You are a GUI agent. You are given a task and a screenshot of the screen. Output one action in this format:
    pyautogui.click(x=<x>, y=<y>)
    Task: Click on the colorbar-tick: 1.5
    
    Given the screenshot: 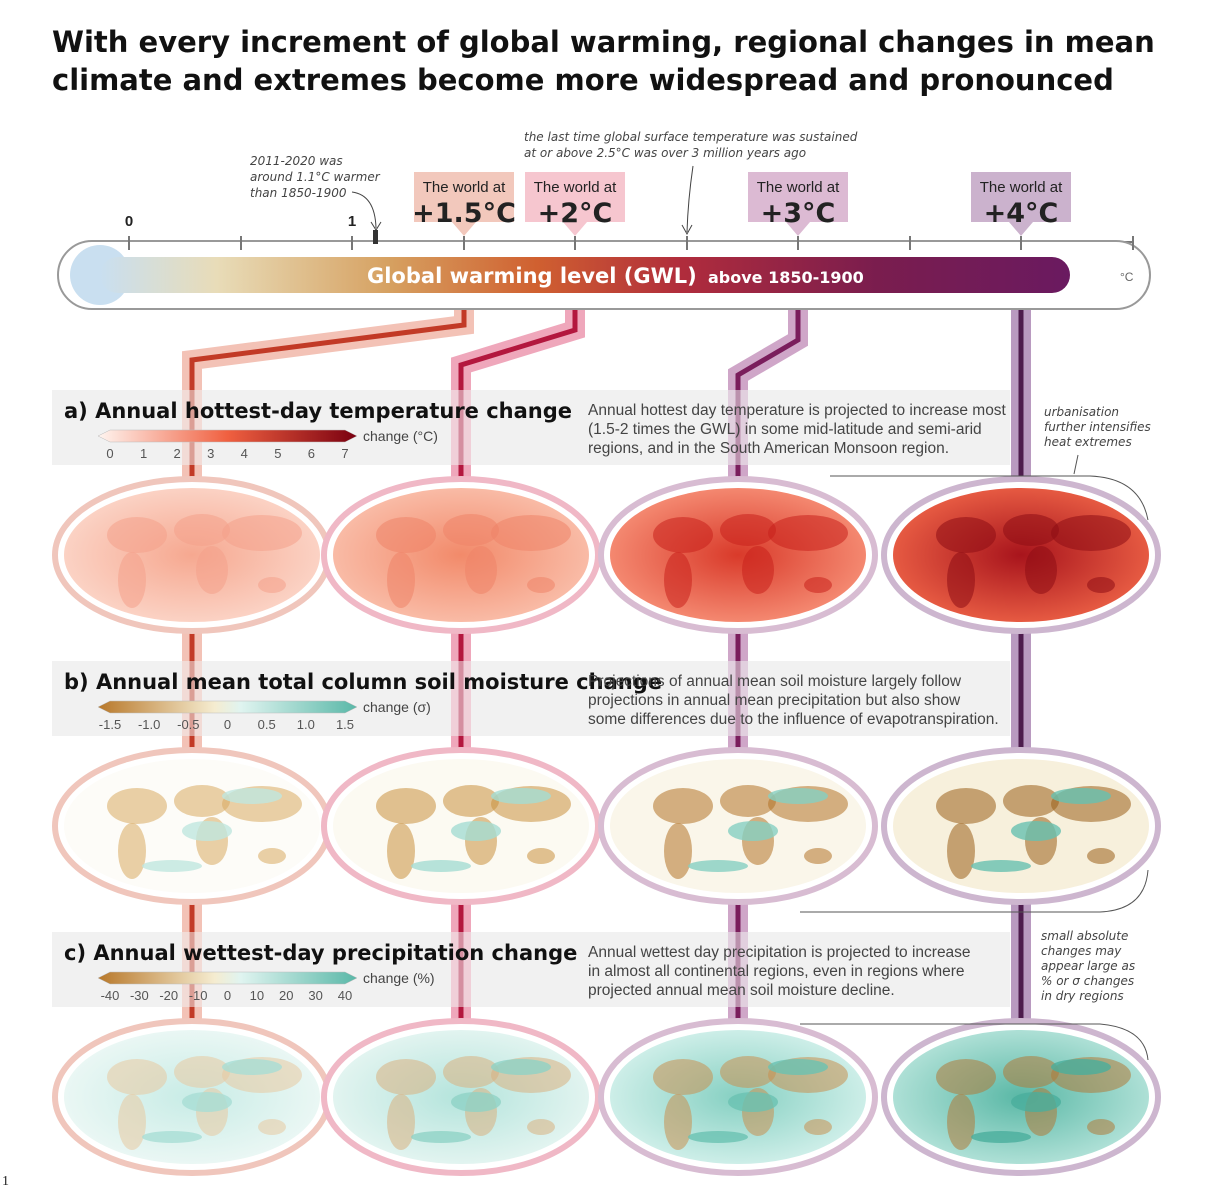 What is the action you would take?
    pyautogui.click(x=345, y=724)
    